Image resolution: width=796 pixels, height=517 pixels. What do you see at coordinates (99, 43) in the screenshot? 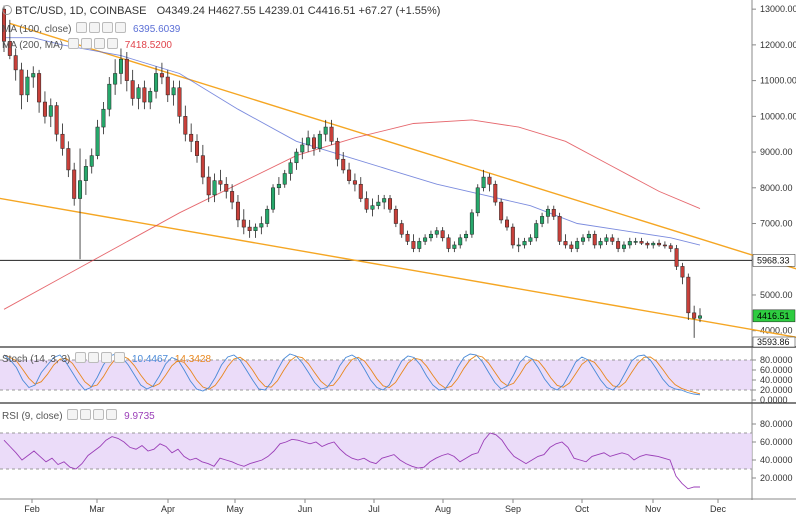
I see `close-icon` at bounding box center [99, 43].